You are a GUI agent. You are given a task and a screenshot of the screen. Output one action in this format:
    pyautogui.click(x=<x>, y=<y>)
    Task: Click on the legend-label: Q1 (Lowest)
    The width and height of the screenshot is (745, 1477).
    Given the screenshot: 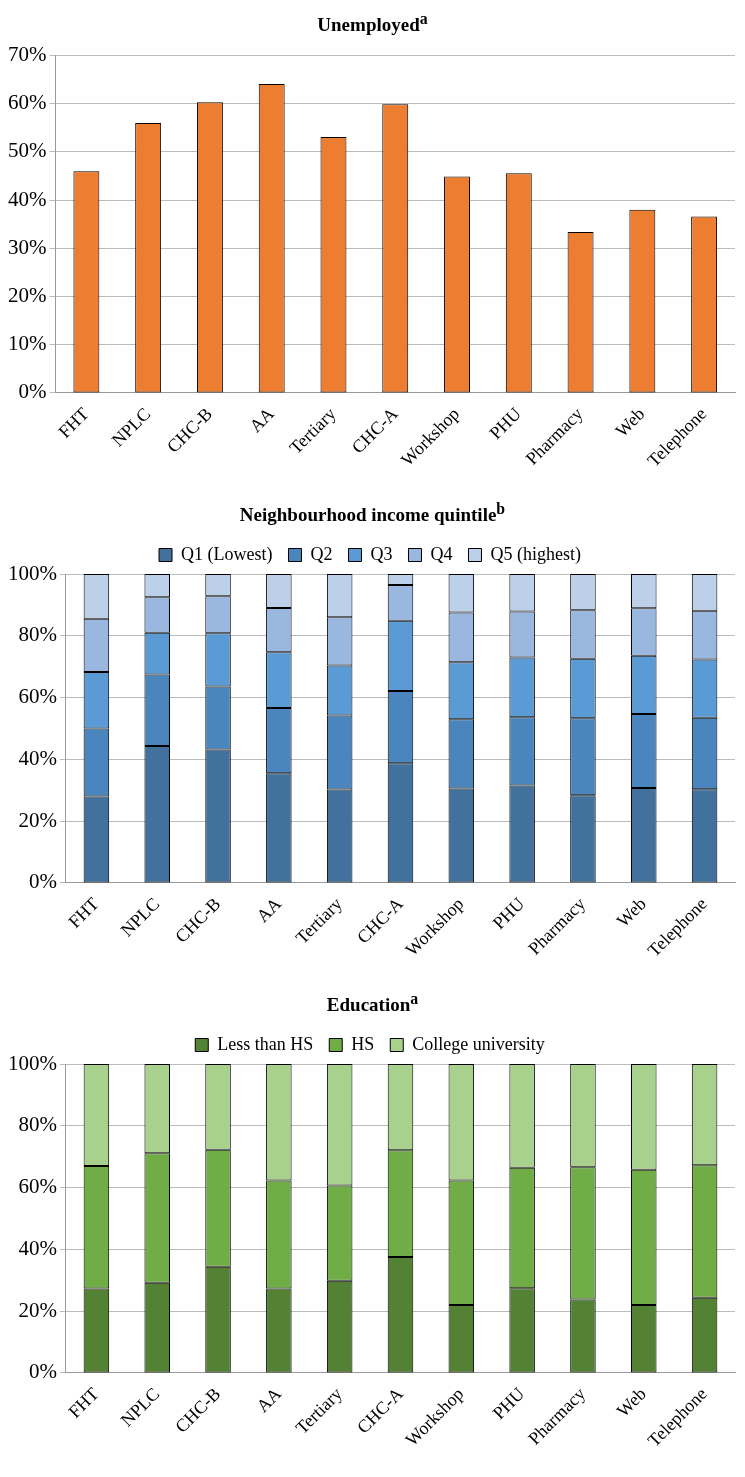 What is the action you would take?
    pyautogui.click(x=227, y=554)
    